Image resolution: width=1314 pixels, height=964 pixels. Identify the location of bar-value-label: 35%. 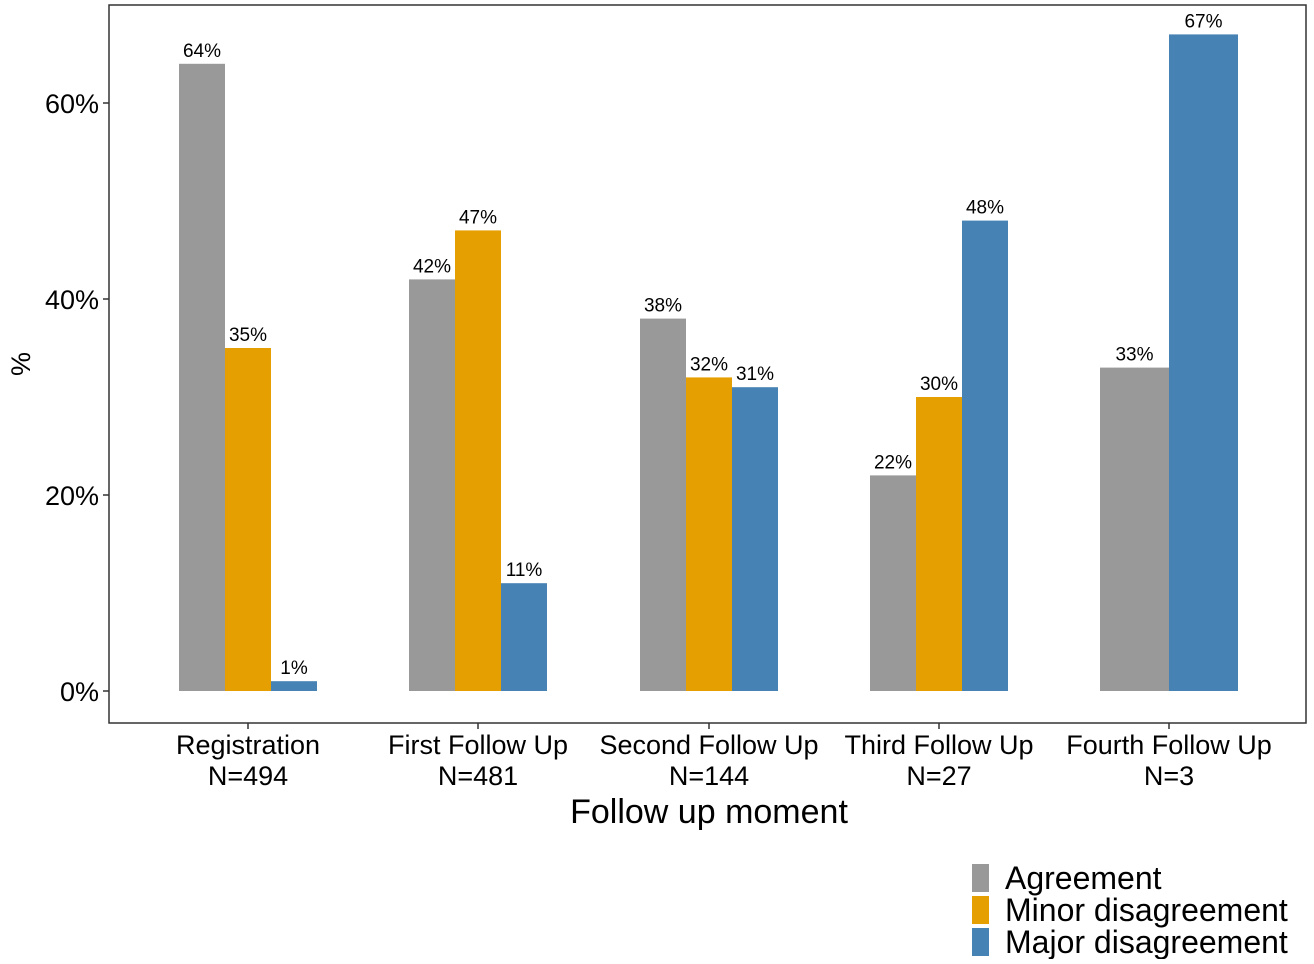
(248, 335).